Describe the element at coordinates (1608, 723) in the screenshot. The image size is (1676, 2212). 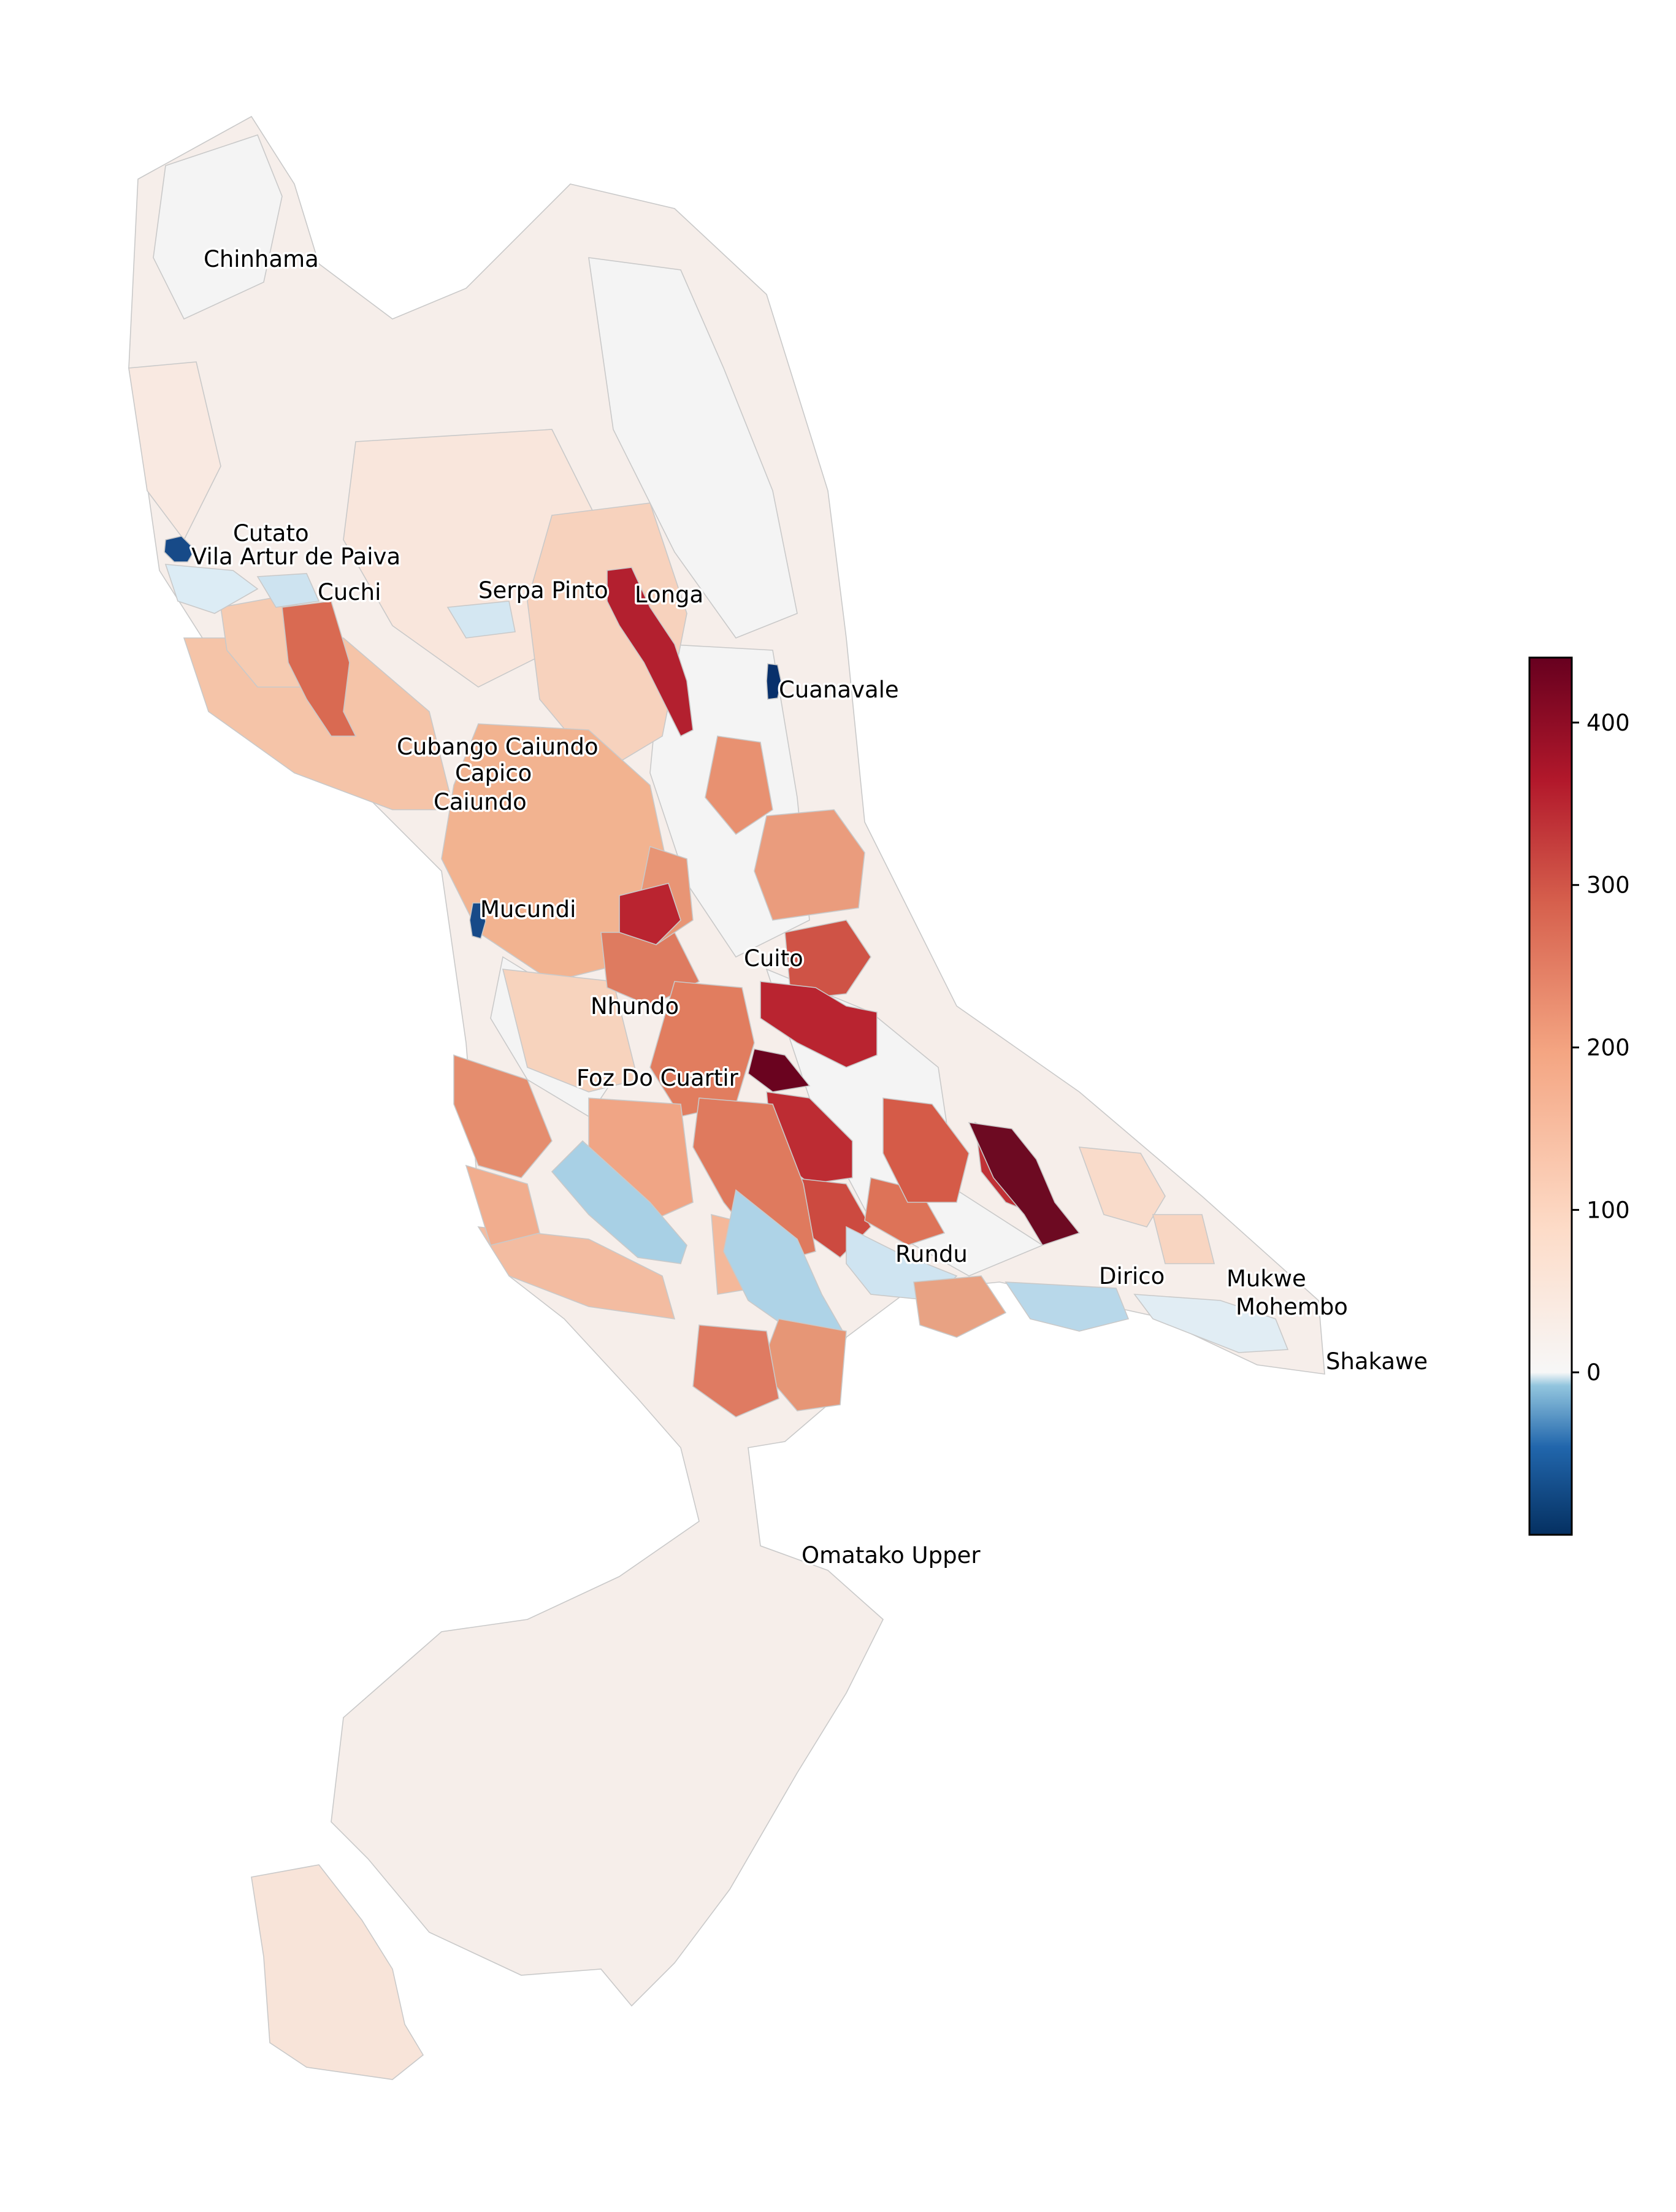
I see `colorbar-tick-label: 400` at that location.